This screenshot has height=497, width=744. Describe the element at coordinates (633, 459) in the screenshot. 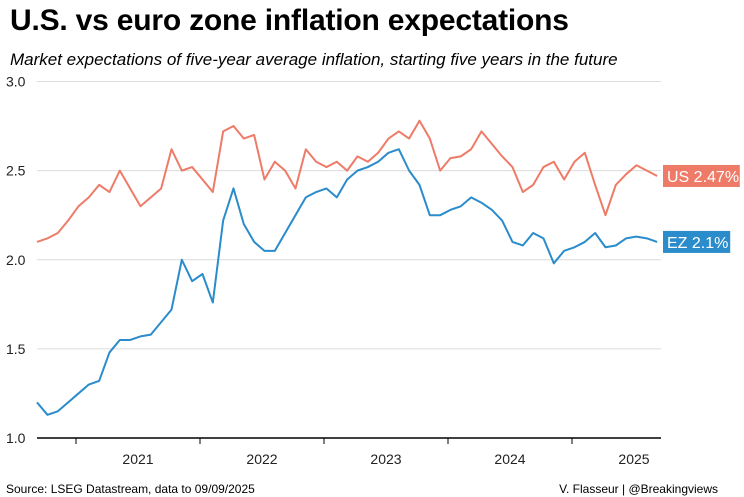

I see `x-tick-label: 2025` at that location.